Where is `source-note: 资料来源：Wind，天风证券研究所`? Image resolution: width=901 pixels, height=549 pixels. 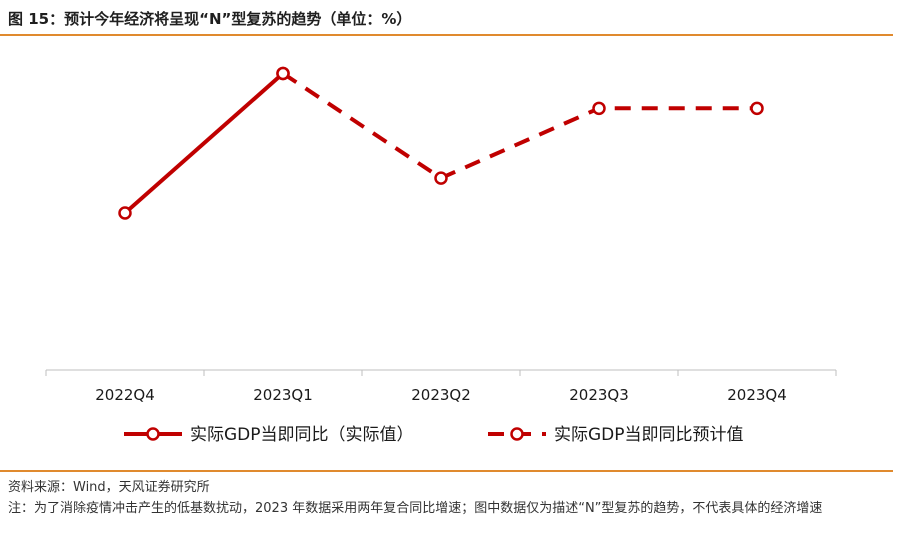 source-note: 资料来源：Wind，天风证券研究所 is located at coordinates (109, 487).